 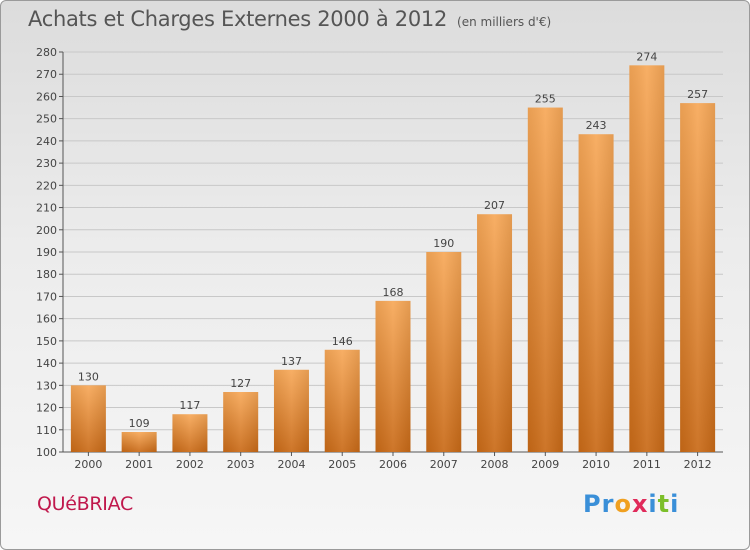 I want to click on bar-value-label: 130, so click(x=88, y=376).